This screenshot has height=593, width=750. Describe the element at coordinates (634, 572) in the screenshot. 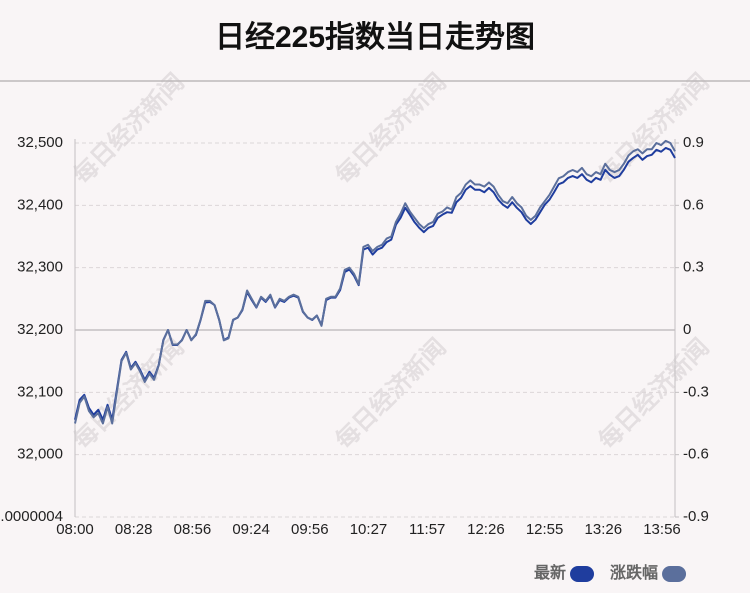

I see `legend-label: 涨跌幅` at that location.